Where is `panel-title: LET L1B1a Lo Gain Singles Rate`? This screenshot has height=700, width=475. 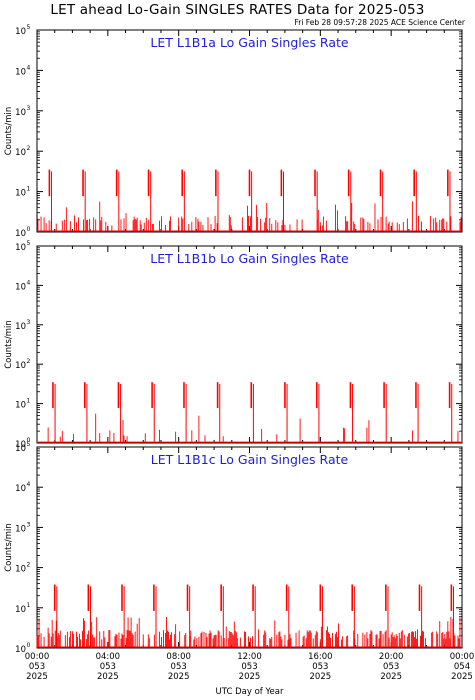 panel-title: LET L1B1a Lo Gain Singles Rate is located at coordinates (249, 42).